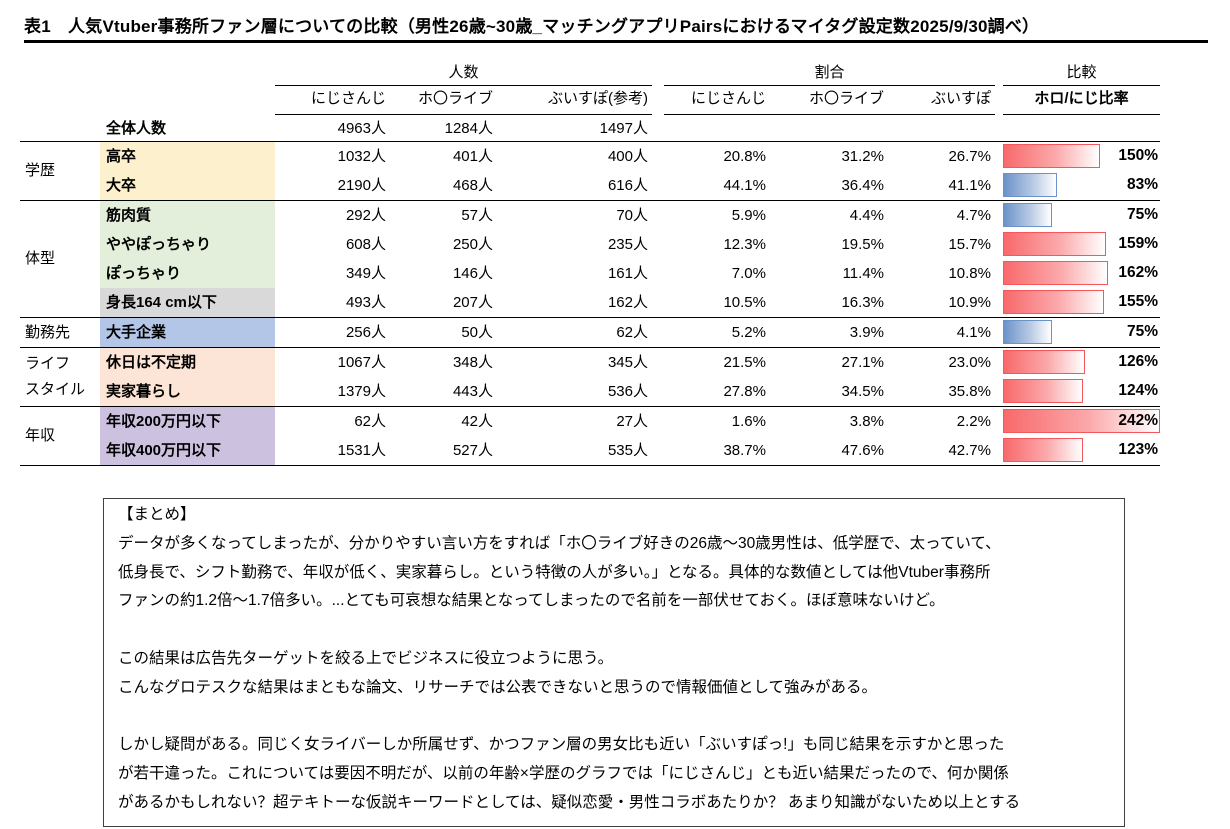  What do you see at coordinates (472, 156) in the screenshot?
I see `cell-count-hololive: 401人` at bounding box center [472, 156].